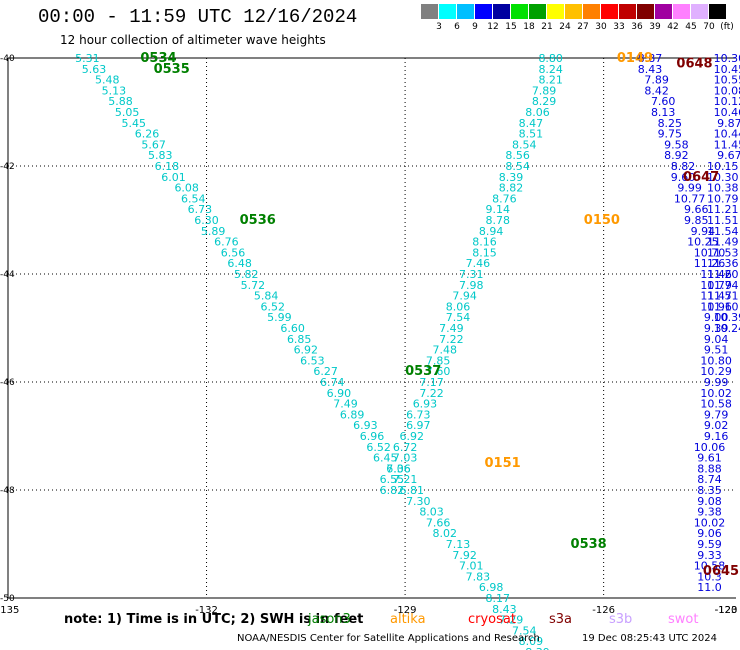 This screenshot has width=740, height=650. Describe the element at coordinates (727, 80) in the screenshot. I see `data-label-s3a: 10.55` at that location.